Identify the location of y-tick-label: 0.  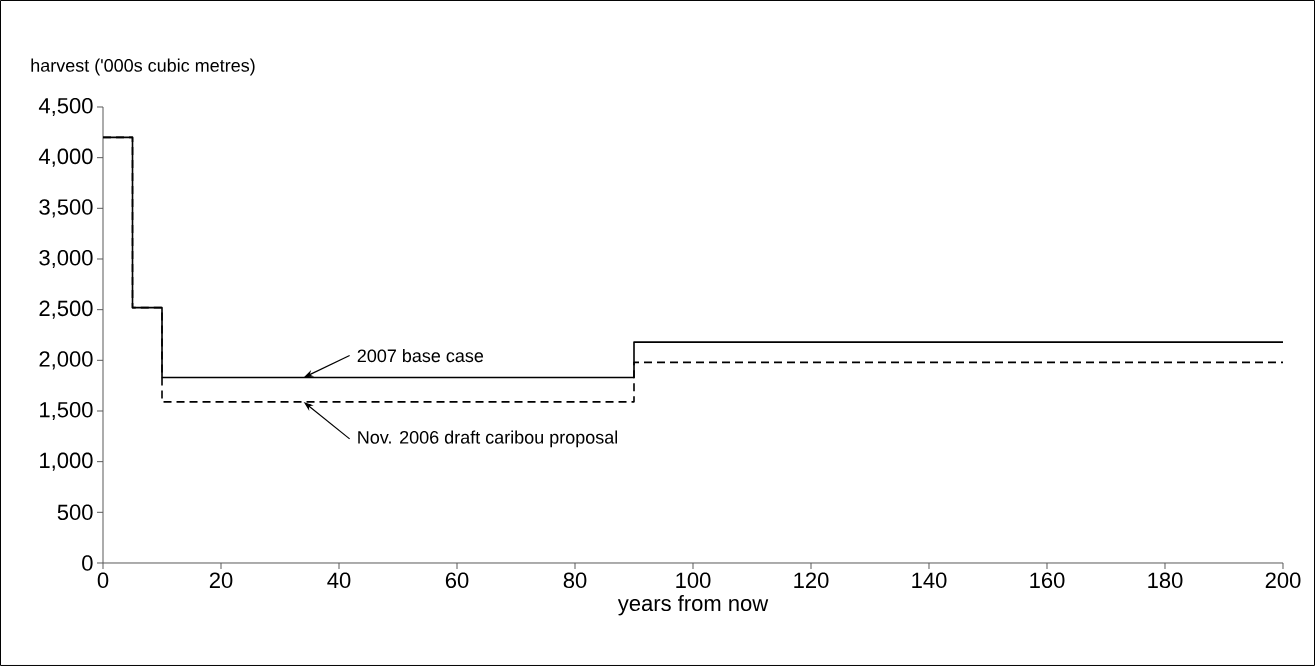
(87, 563).